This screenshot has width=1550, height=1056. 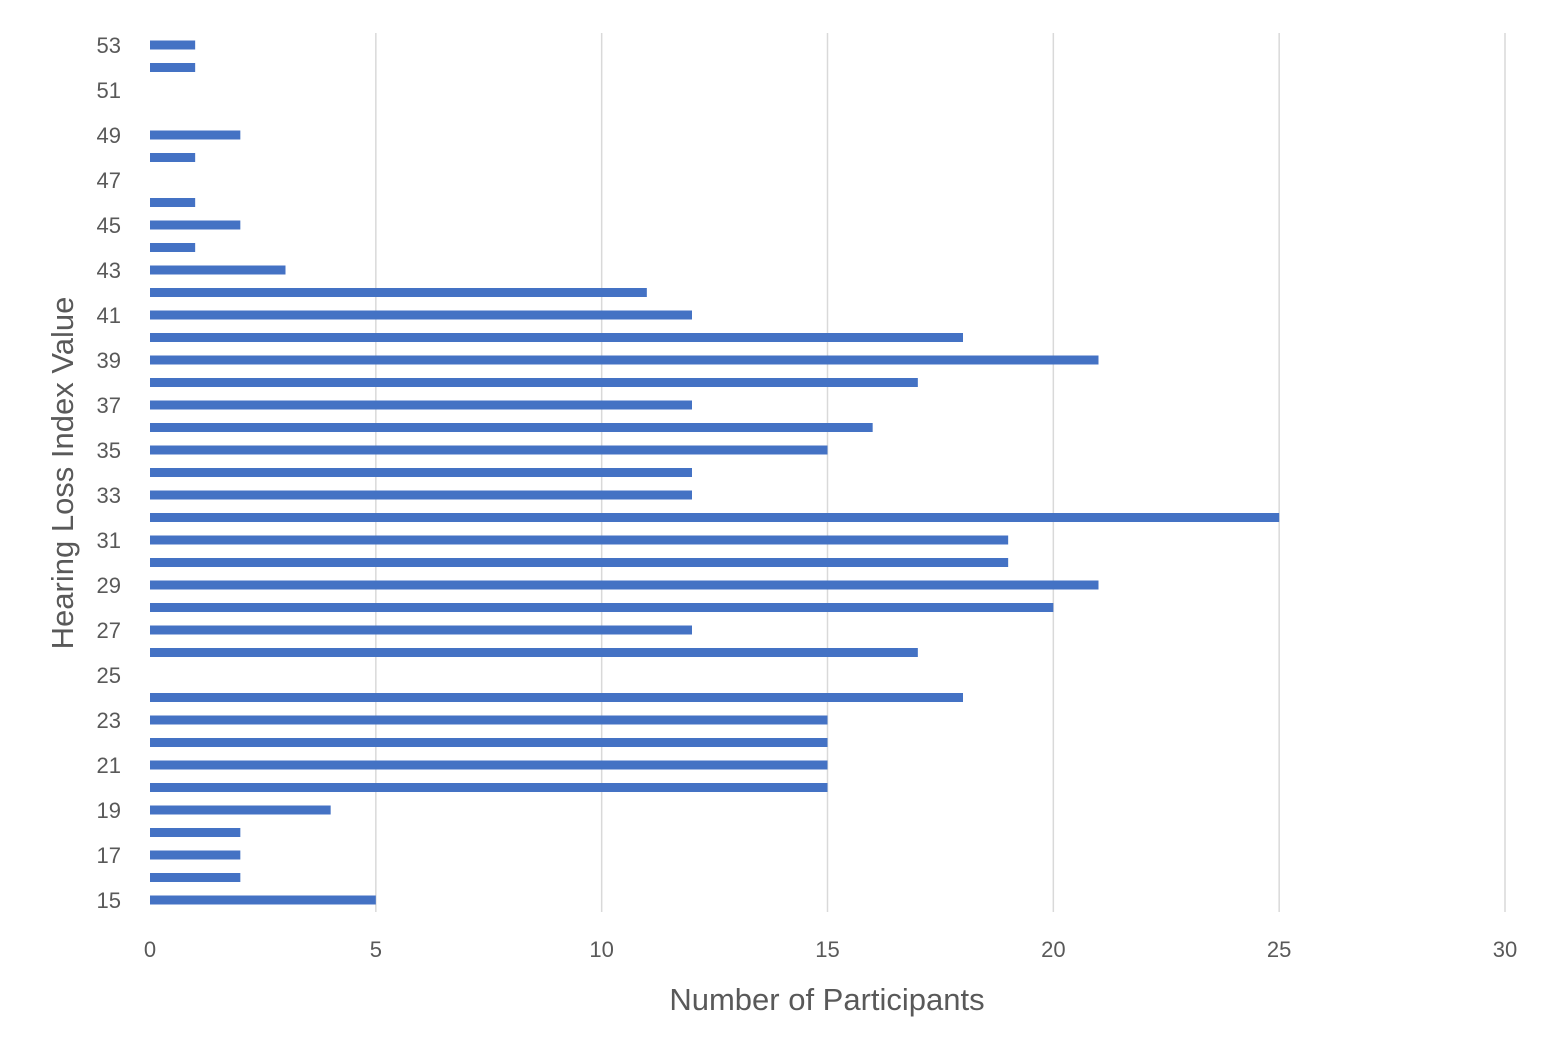 I want to click on y-tick-label: 17, so click(x=109, y=855).